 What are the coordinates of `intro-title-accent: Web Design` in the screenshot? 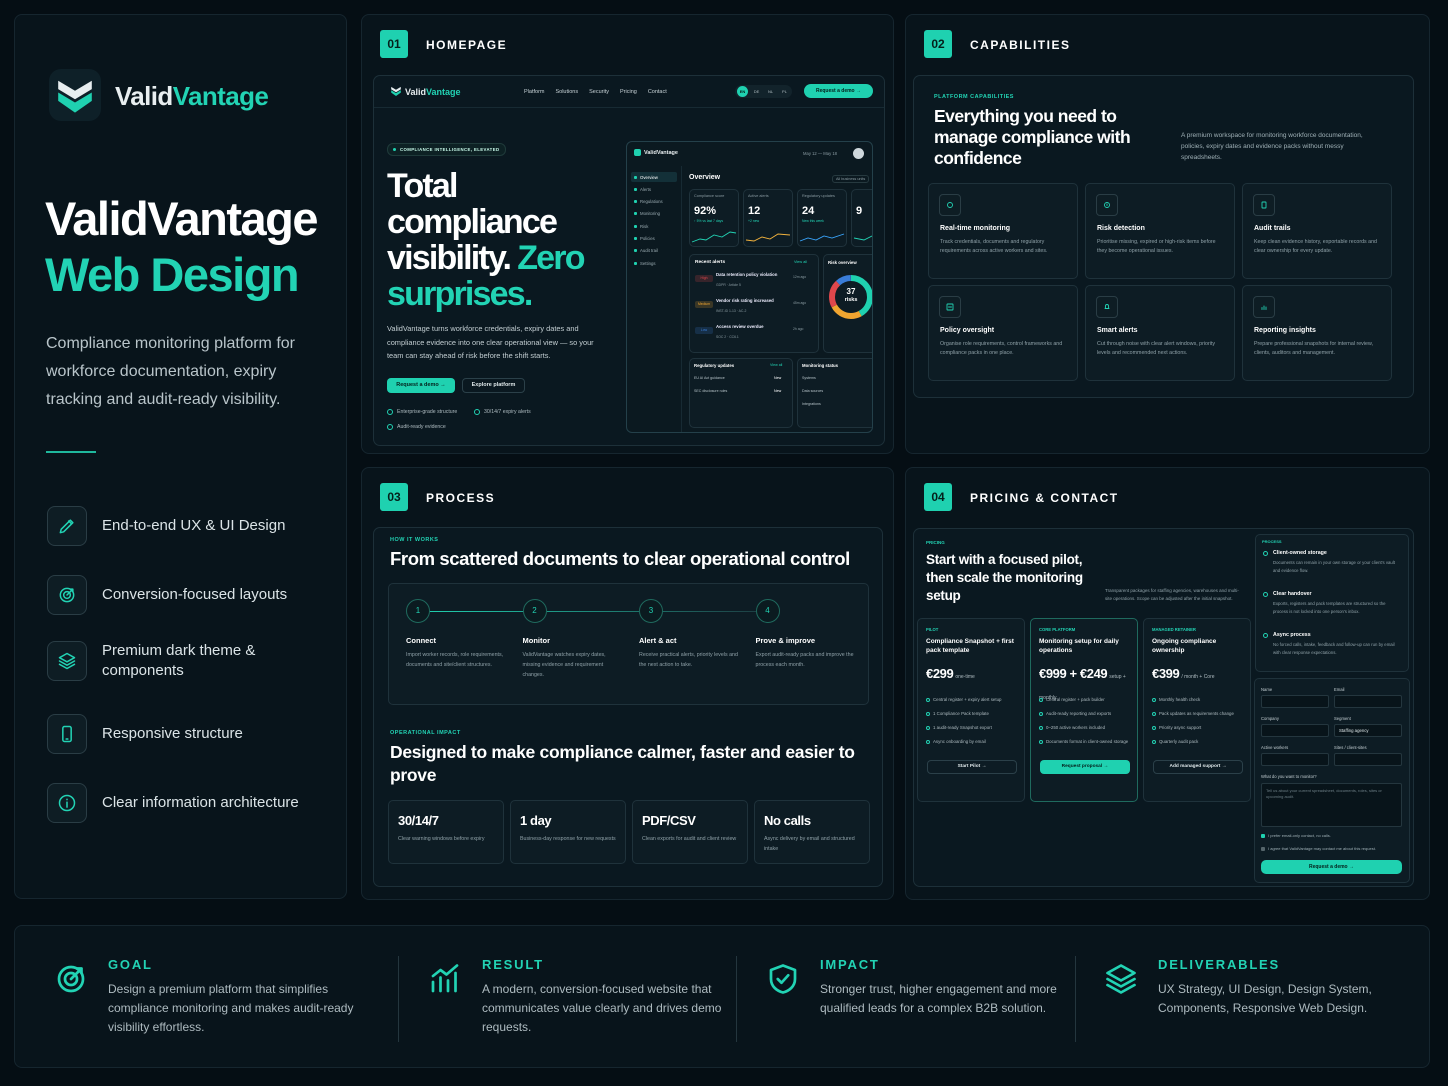 It's located at (172, 274).